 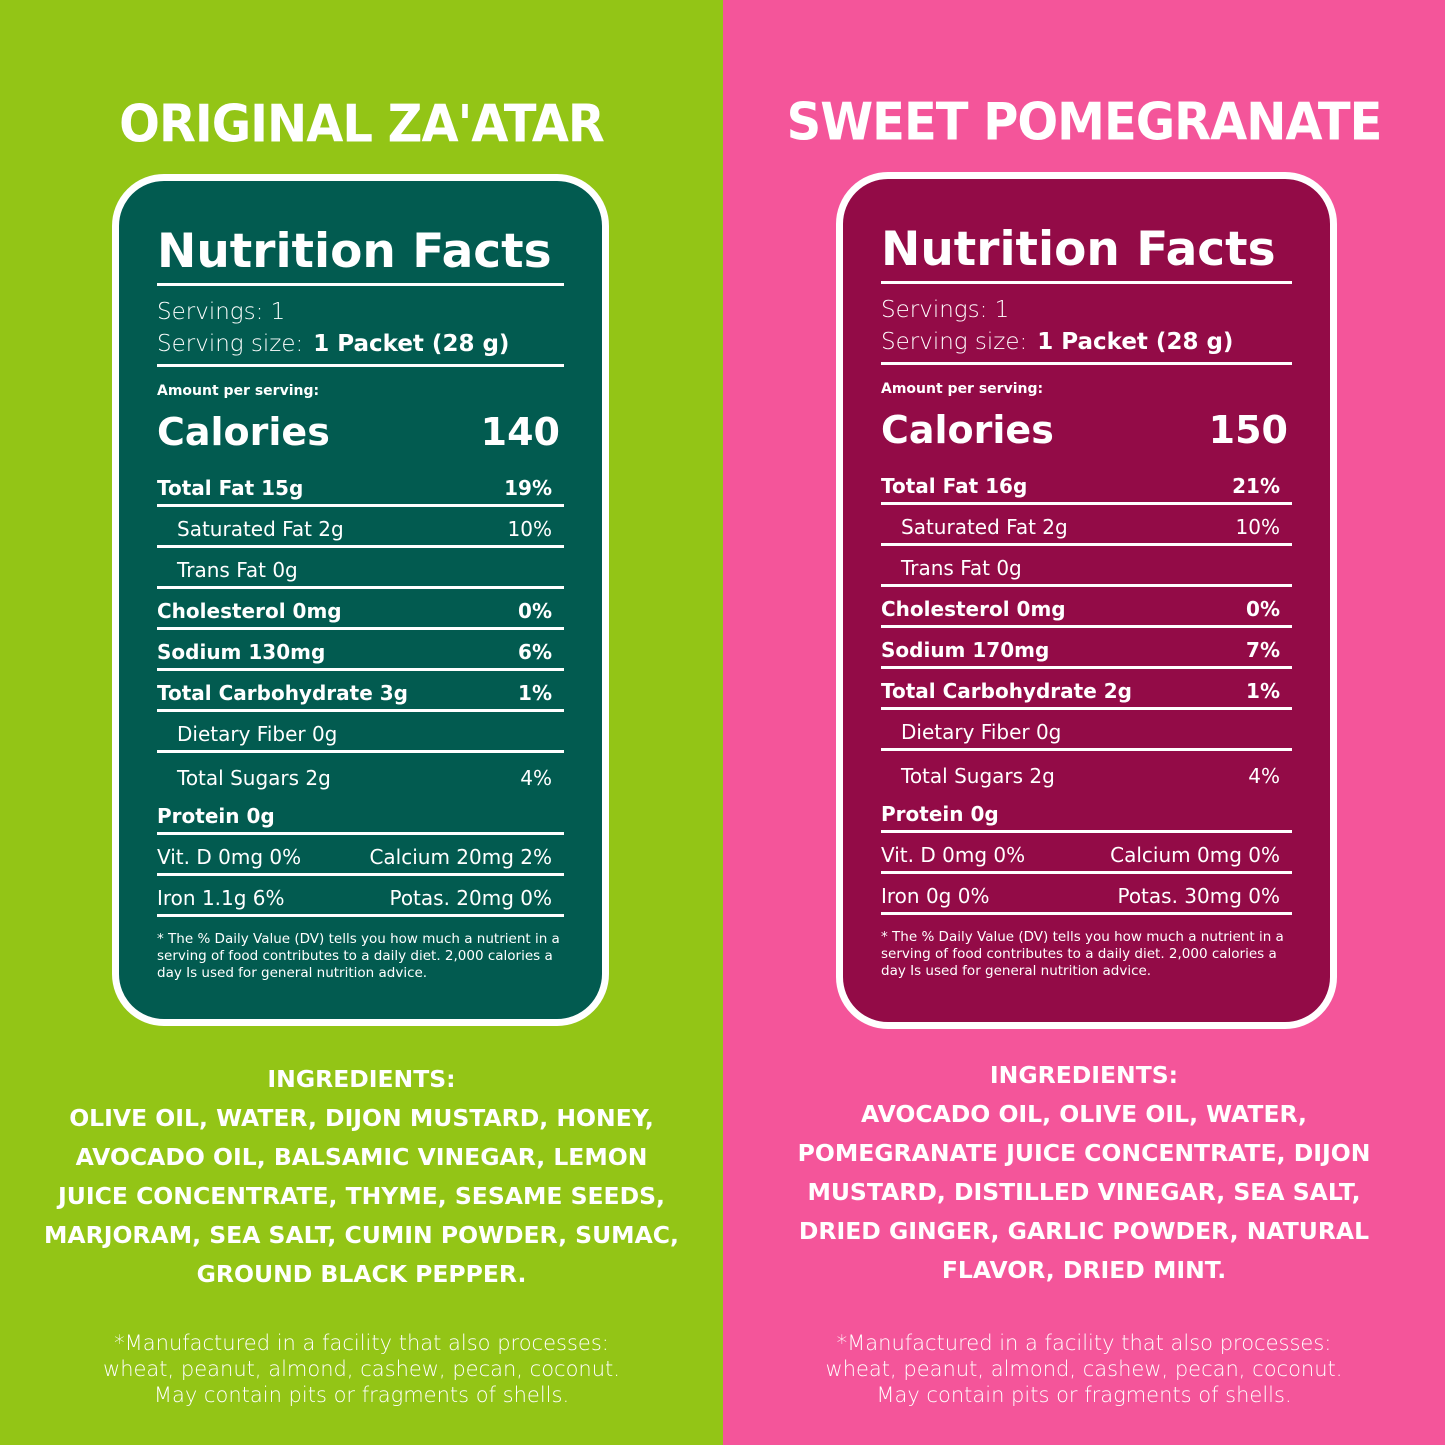 What do you see at coordinates (241, 652) in the screenshot?
I see `nutrient-label: Sodium 130mg` at bounding box center [241, 652].